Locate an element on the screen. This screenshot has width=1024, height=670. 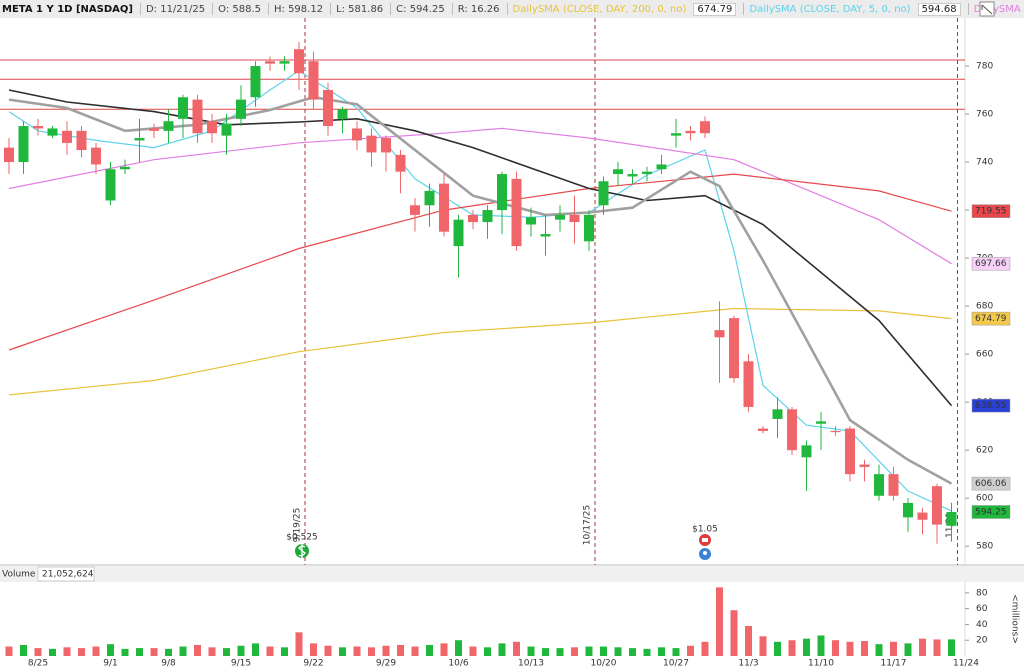
last-price-badge: 594.25 is located at coordinates (991, 512).